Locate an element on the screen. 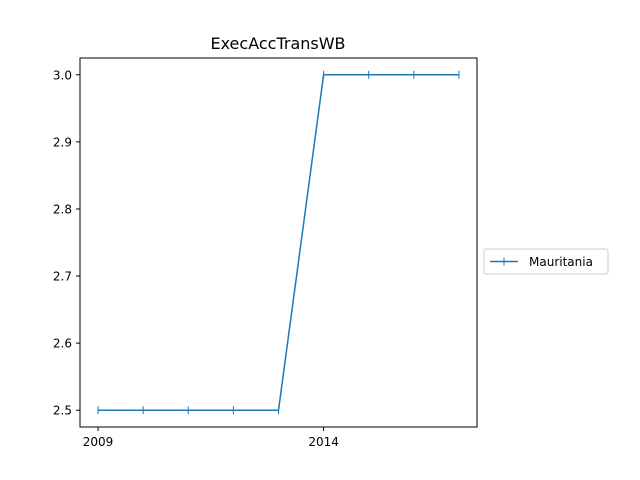 The width and height of the screenshot is (640, 480). legend-label-mauritania: Mauritania is located at coordinates (561, 262).